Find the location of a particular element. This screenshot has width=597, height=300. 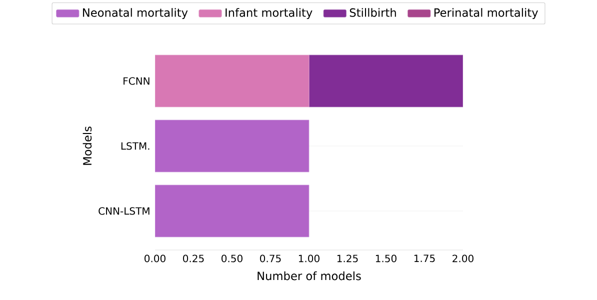

y-tick-label: LSTM. is located at coordinates (135, 146).